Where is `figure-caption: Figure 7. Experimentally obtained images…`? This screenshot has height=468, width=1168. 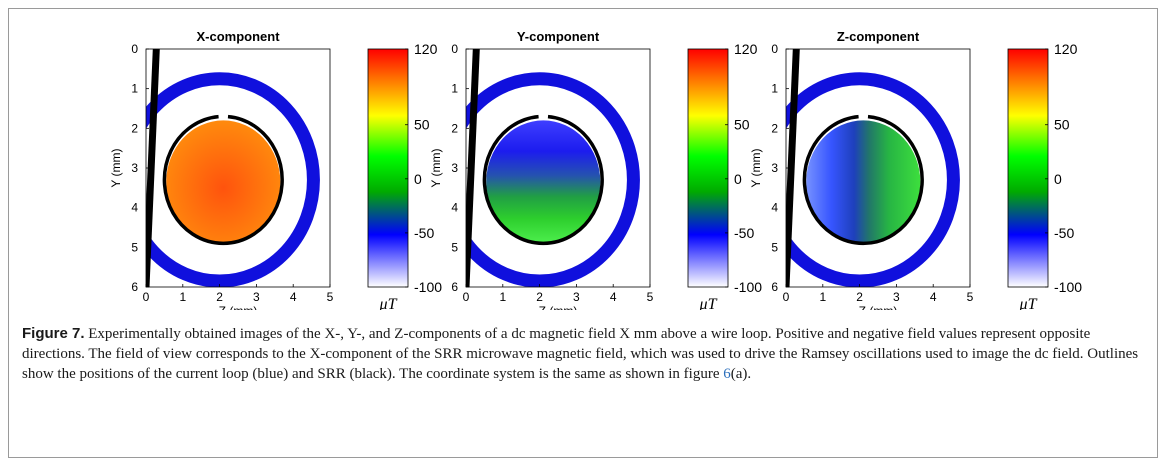 figure-caption: Figure 7. Experimentally obtained images… is located at coordinates (582, 354).